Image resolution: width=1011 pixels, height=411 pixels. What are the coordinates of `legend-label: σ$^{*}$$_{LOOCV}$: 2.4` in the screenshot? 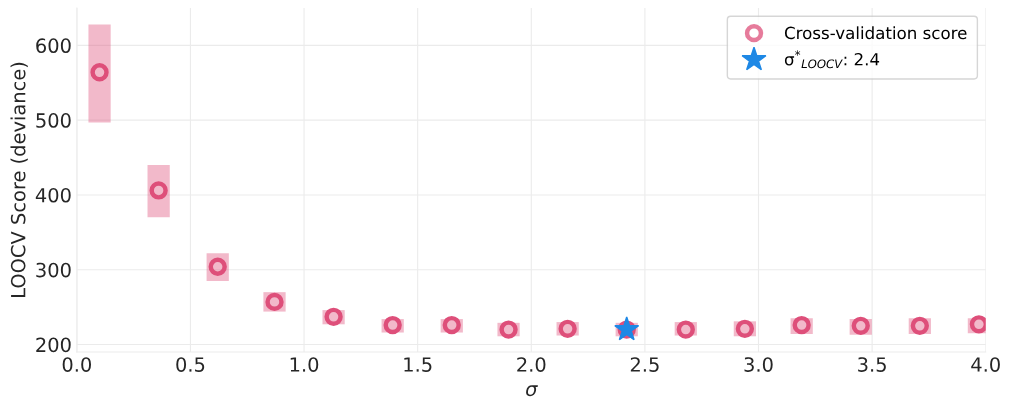 It's located at (832, 59).